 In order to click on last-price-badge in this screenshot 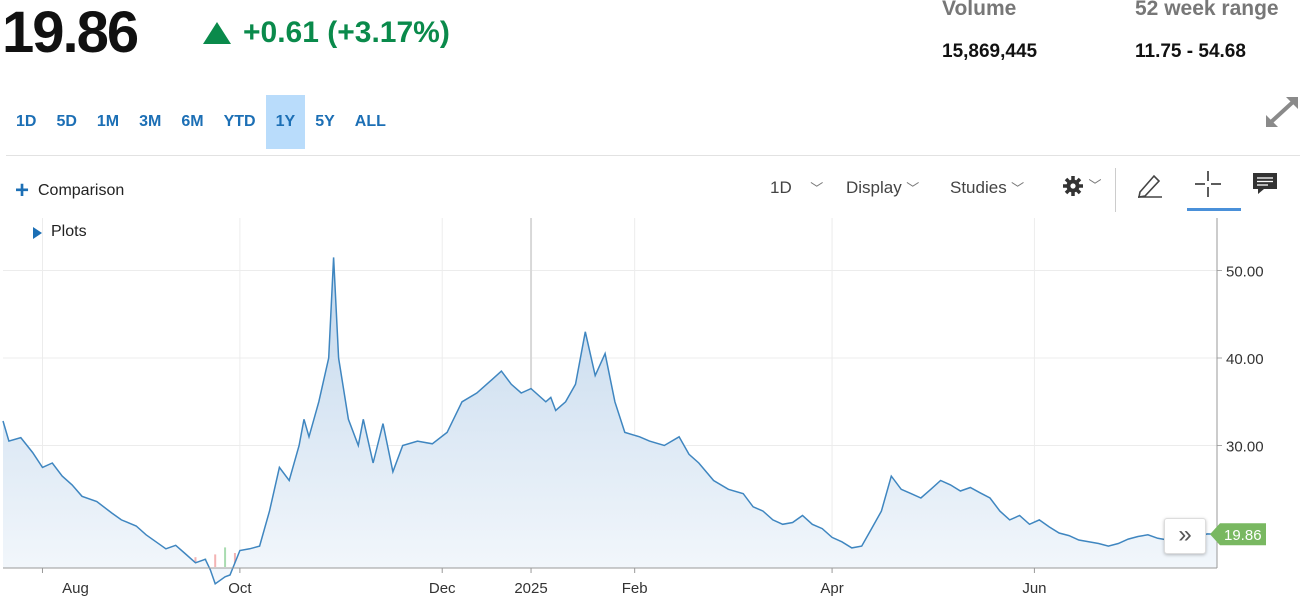, I will do `click(1238, 534)`.